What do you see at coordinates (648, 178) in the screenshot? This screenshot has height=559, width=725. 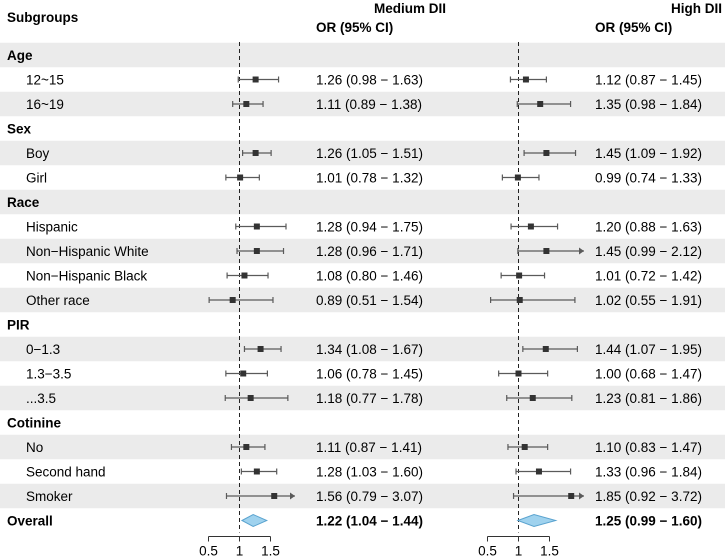 I see `high-or-ci-text: 0.99 (0.74 − 1.33)` at bounding box center [648, 178].